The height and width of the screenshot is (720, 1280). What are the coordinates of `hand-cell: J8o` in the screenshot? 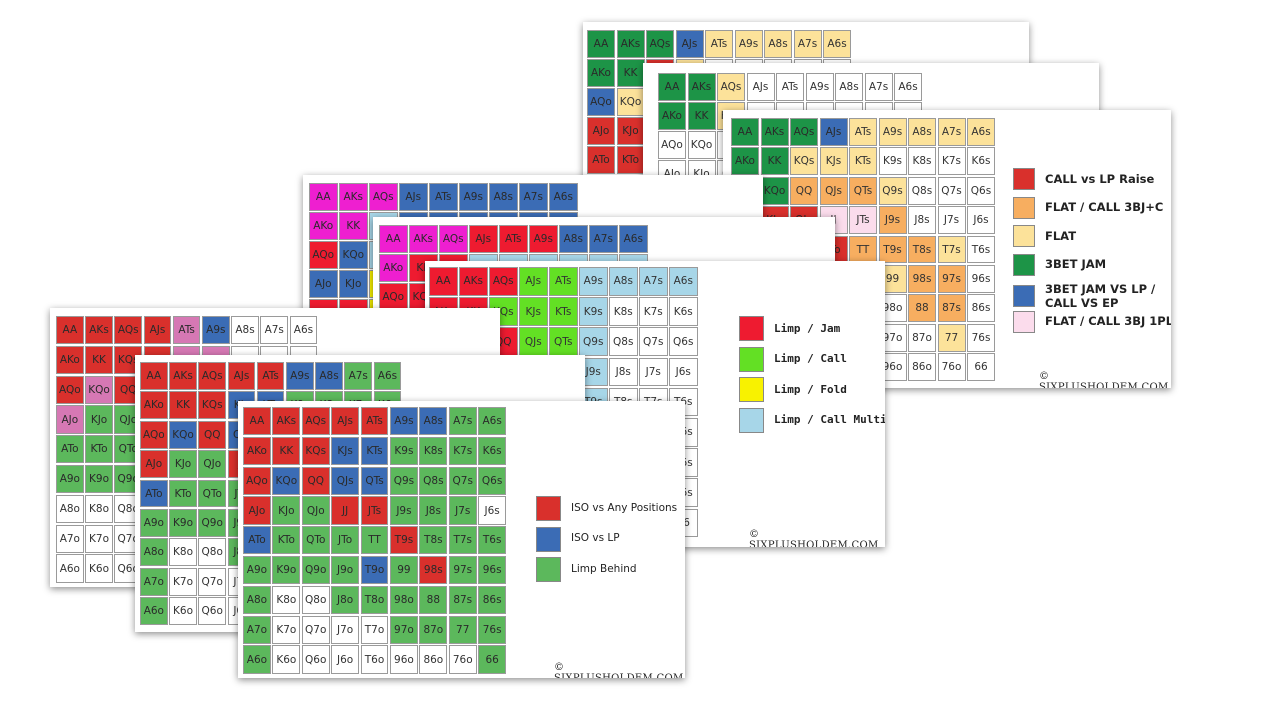 It's located at (345, 600).